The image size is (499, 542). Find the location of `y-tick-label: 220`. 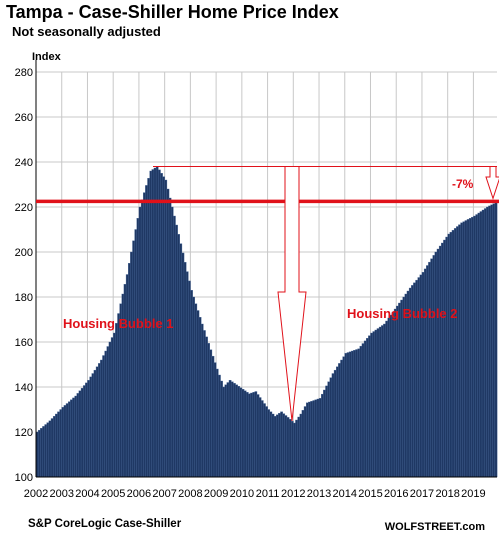

y-tick-label: 220 is located at coordinates (24, 208).